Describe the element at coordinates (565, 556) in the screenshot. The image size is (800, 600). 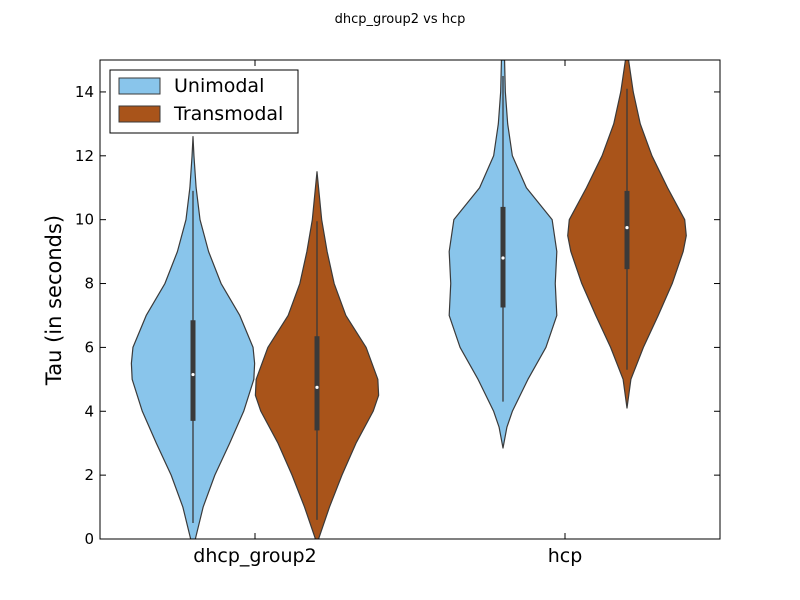
I see `x-tick-label: hcp` at that location.